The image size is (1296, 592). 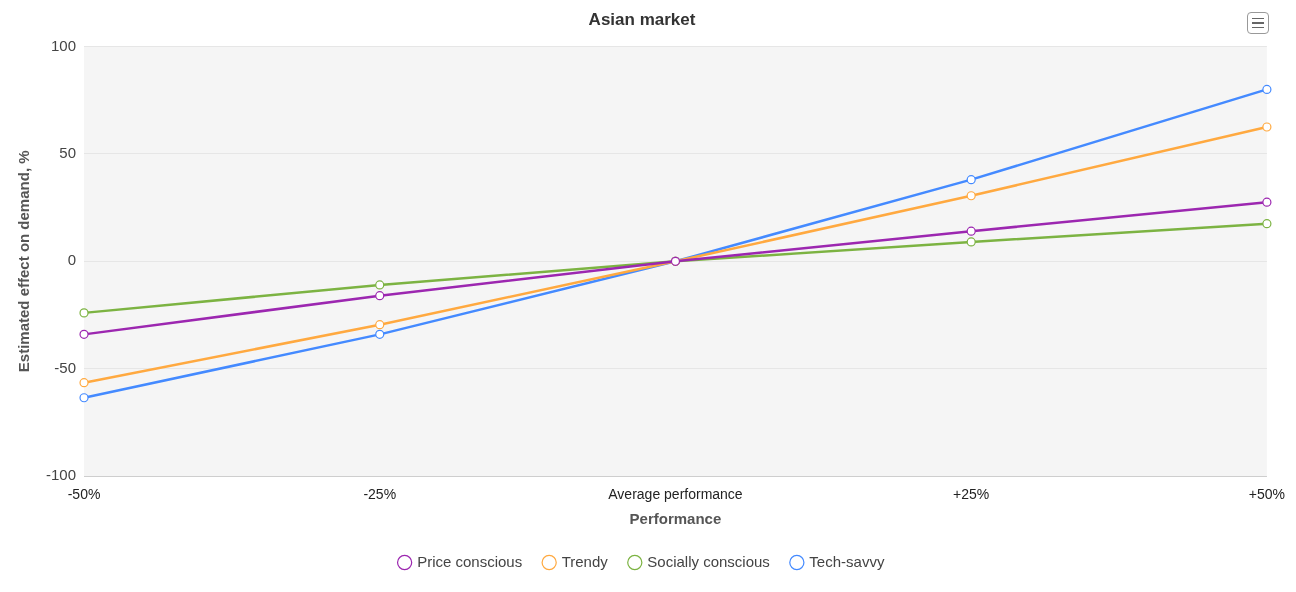 I want to click on x-tick-label: Average performance, so click(x=675, y=494).